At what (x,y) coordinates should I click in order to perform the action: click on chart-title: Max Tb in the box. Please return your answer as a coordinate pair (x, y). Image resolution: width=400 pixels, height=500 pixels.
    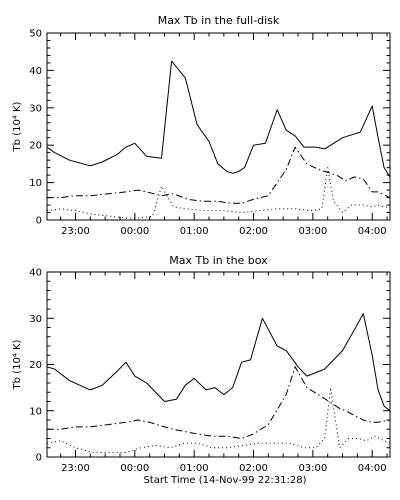
    Looking at the image, I should click on (218, 260).